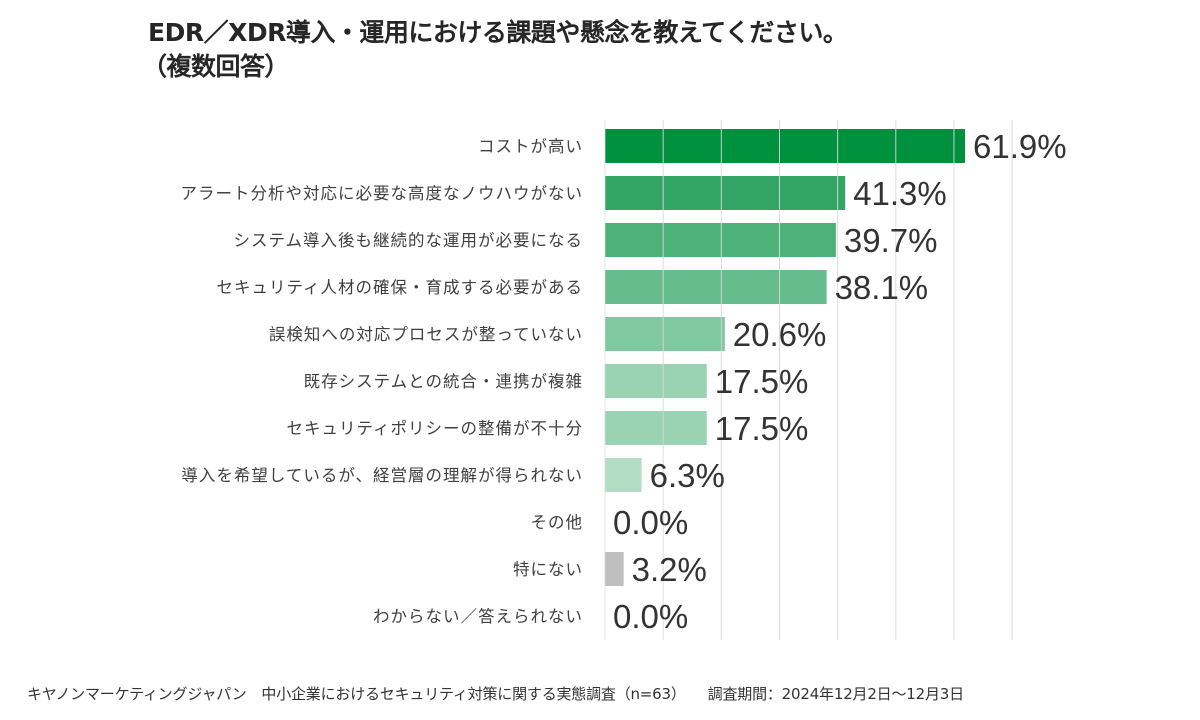 This screenshot has height=720, width=1200. I want to click on category-label: 特にない, so click(548, 569).